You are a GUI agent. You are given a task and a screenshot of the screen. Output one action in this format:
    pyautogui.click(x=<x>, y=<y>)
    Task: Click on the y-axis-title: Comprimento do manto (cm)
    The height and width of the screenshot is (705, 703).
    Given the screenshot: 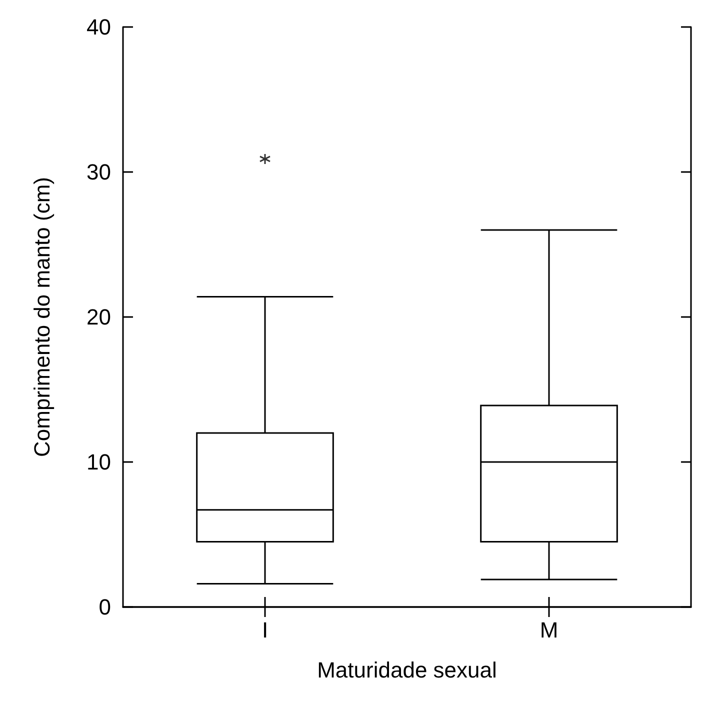 What is the action you would take?
    pyautogui.click(x=42, y=317)
    